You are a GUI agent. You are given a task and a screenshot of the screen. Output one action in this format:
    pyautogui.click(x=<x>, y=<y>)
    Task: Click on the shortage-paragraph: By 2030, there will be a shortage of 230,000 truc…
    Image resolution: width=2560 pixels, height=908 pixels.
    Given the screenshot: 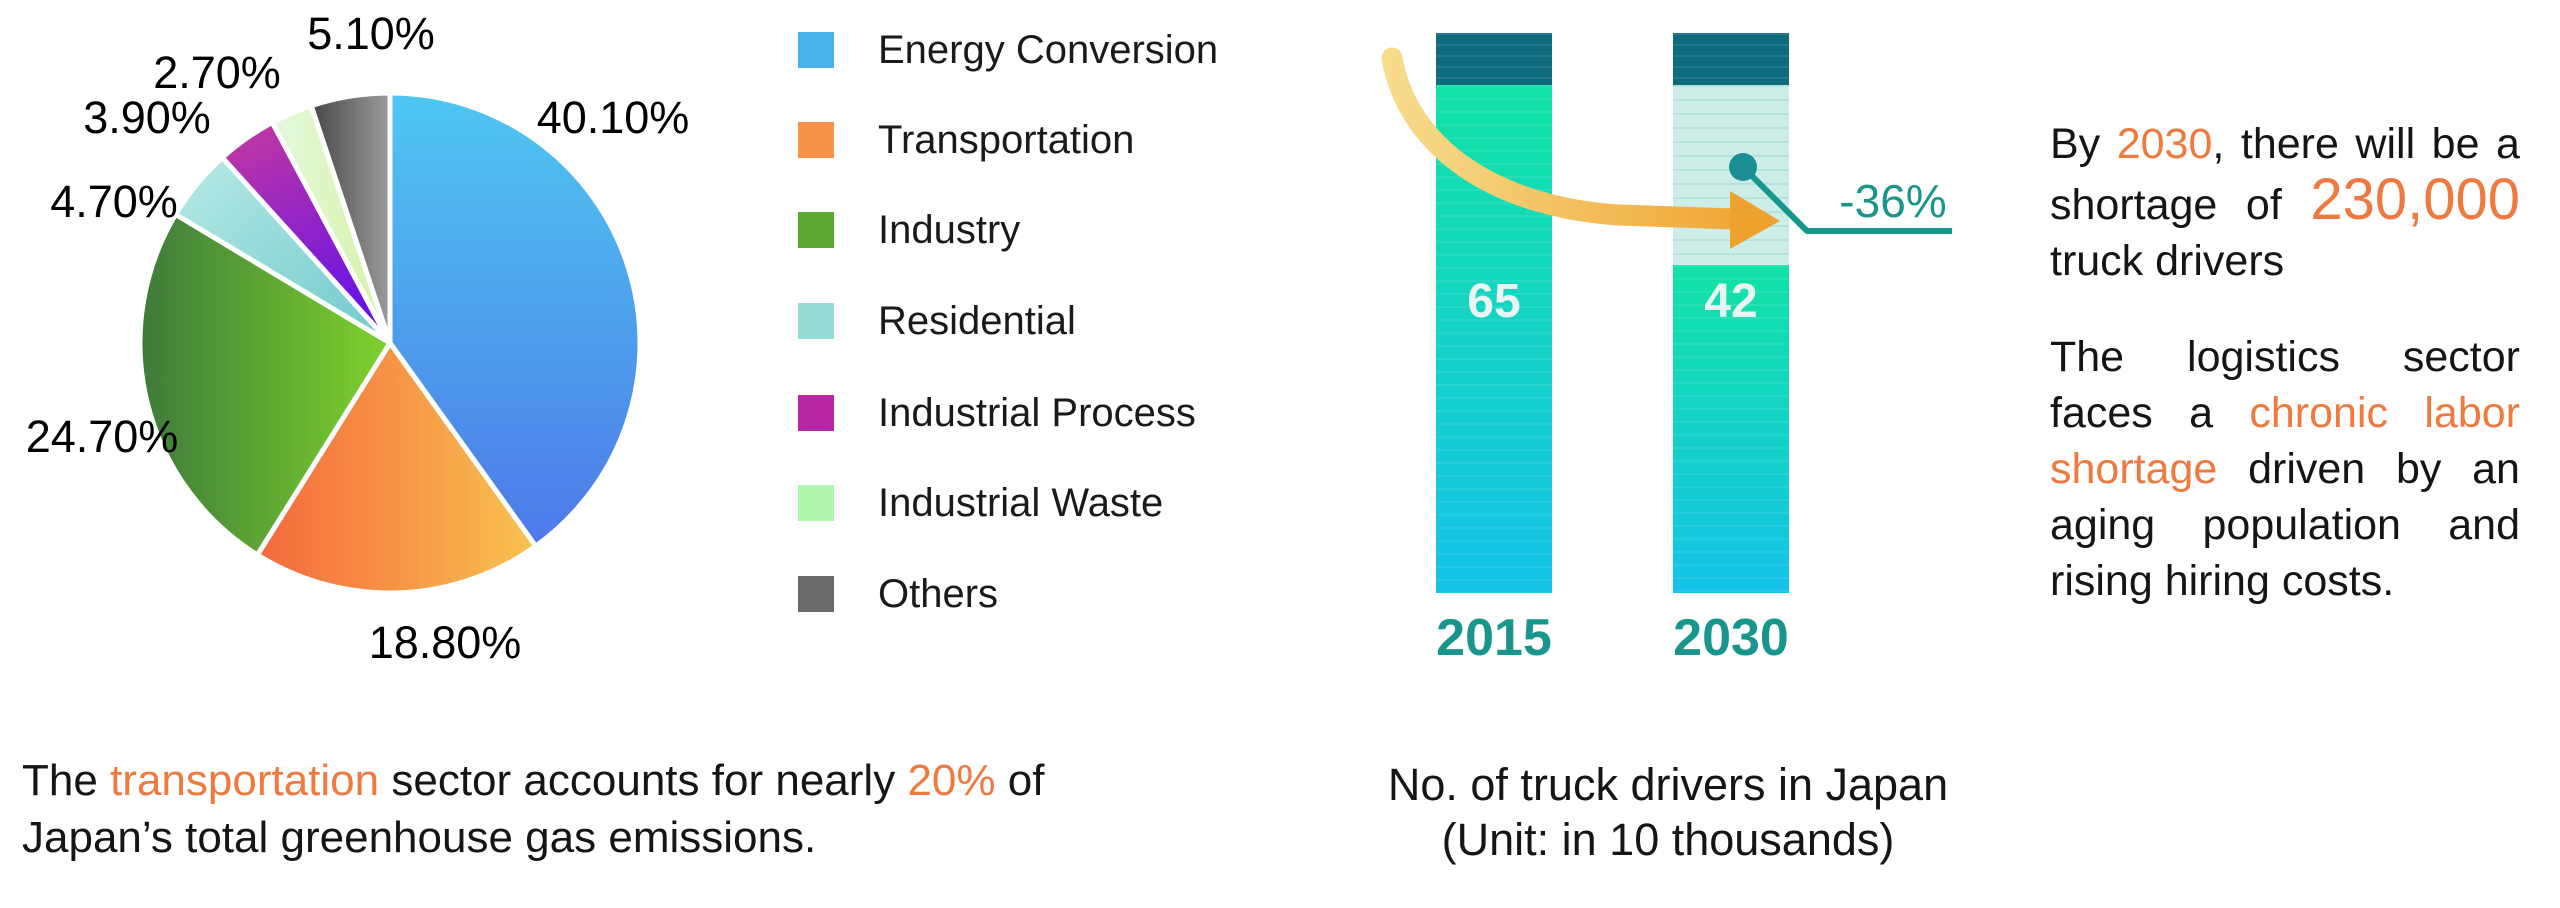 What is the action you would take?
    pyautogui.click(x=2285, y=202)
    